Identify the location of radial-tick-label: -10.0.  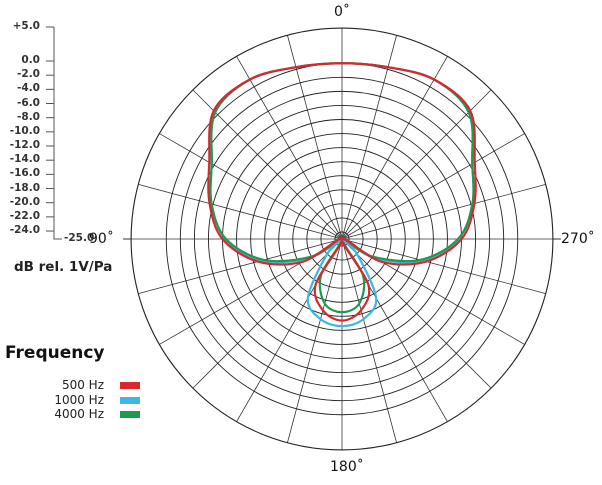
(24, 130).